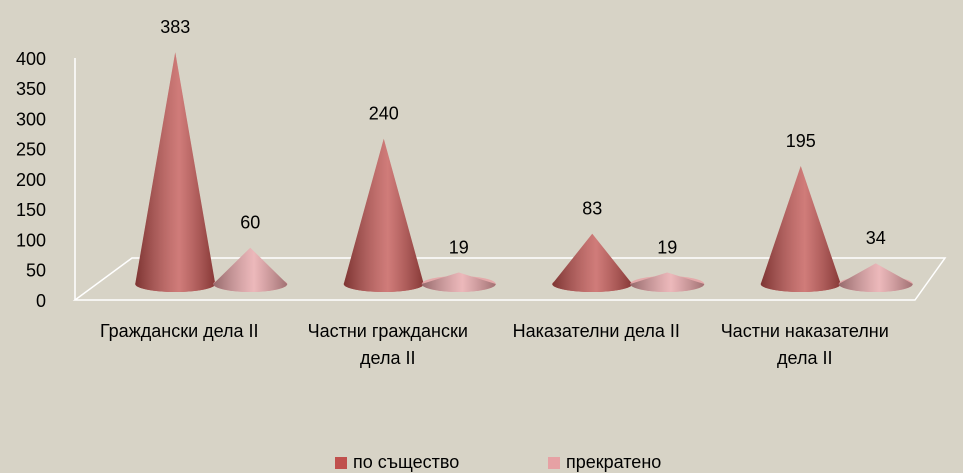 The width and height of the screenshot is (963, 473). I want to click on data-label: 60, so click(250, 222).